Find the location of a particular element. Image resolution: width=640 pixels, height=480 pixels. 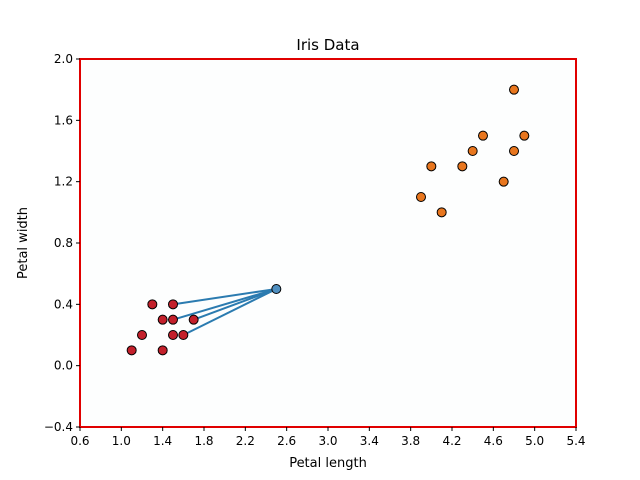

x-tick-label: 2.2 is located at coordinates (245, 441).